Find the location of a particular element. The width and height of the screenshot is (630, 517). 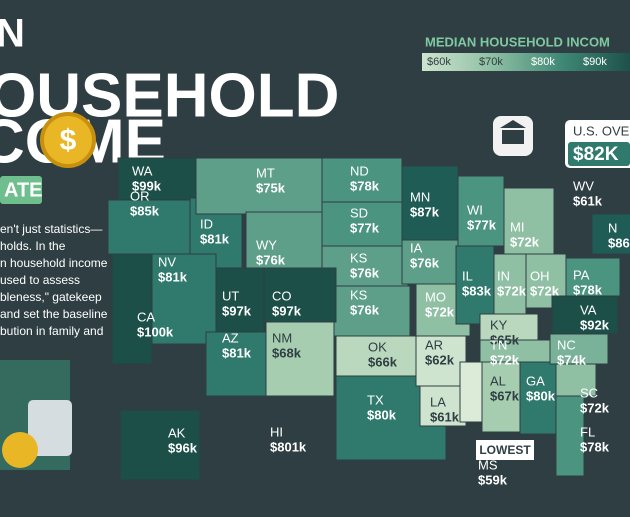

state-income: $100k is located at coordinates (155, 331).